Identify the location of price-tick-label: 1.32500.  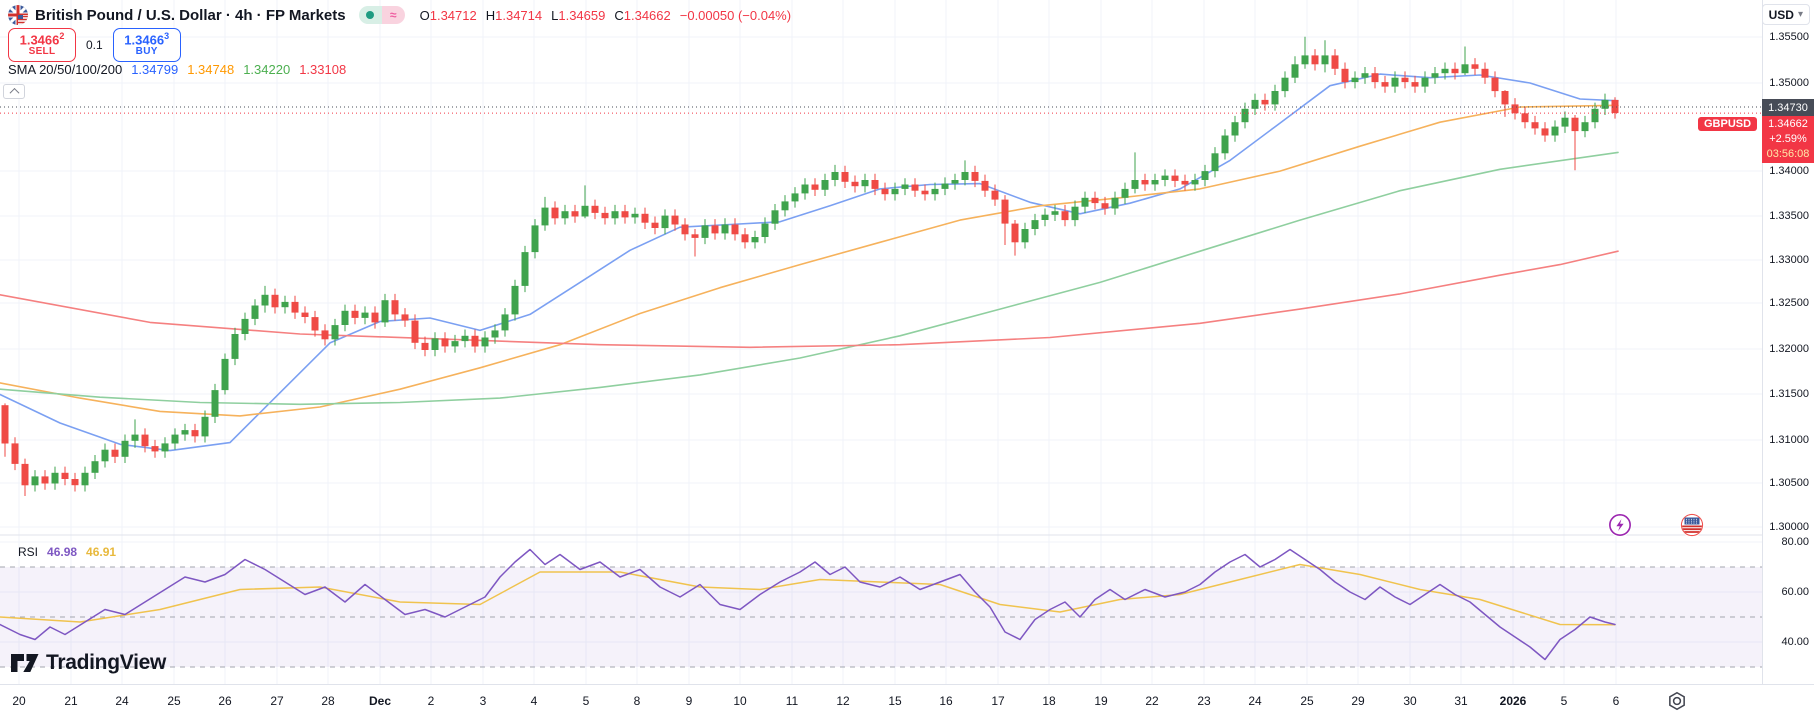
(1789, 303).